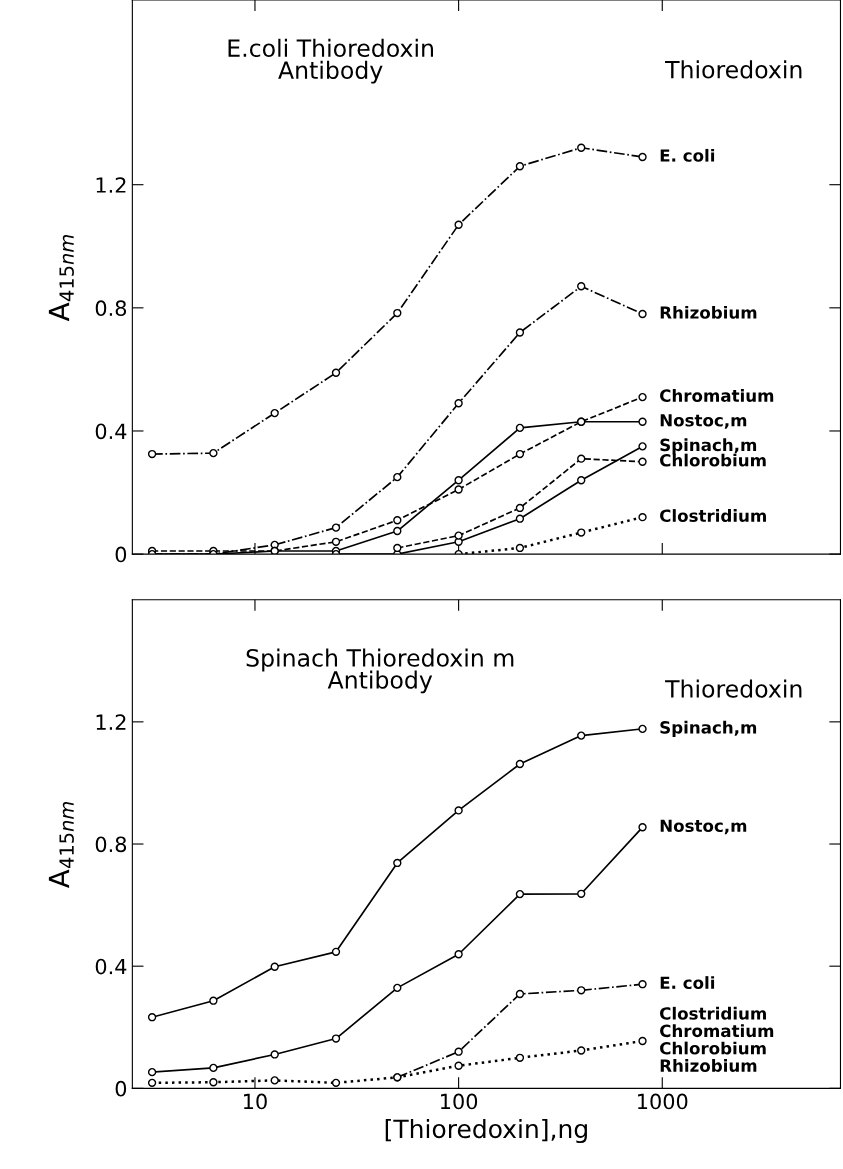 The image size is (843, 1169). What do you see at coordinates (330, 61) in the screenshot?
I see `text: E.coli Thioredoxin Antibody` at bounding box center [330, 61].